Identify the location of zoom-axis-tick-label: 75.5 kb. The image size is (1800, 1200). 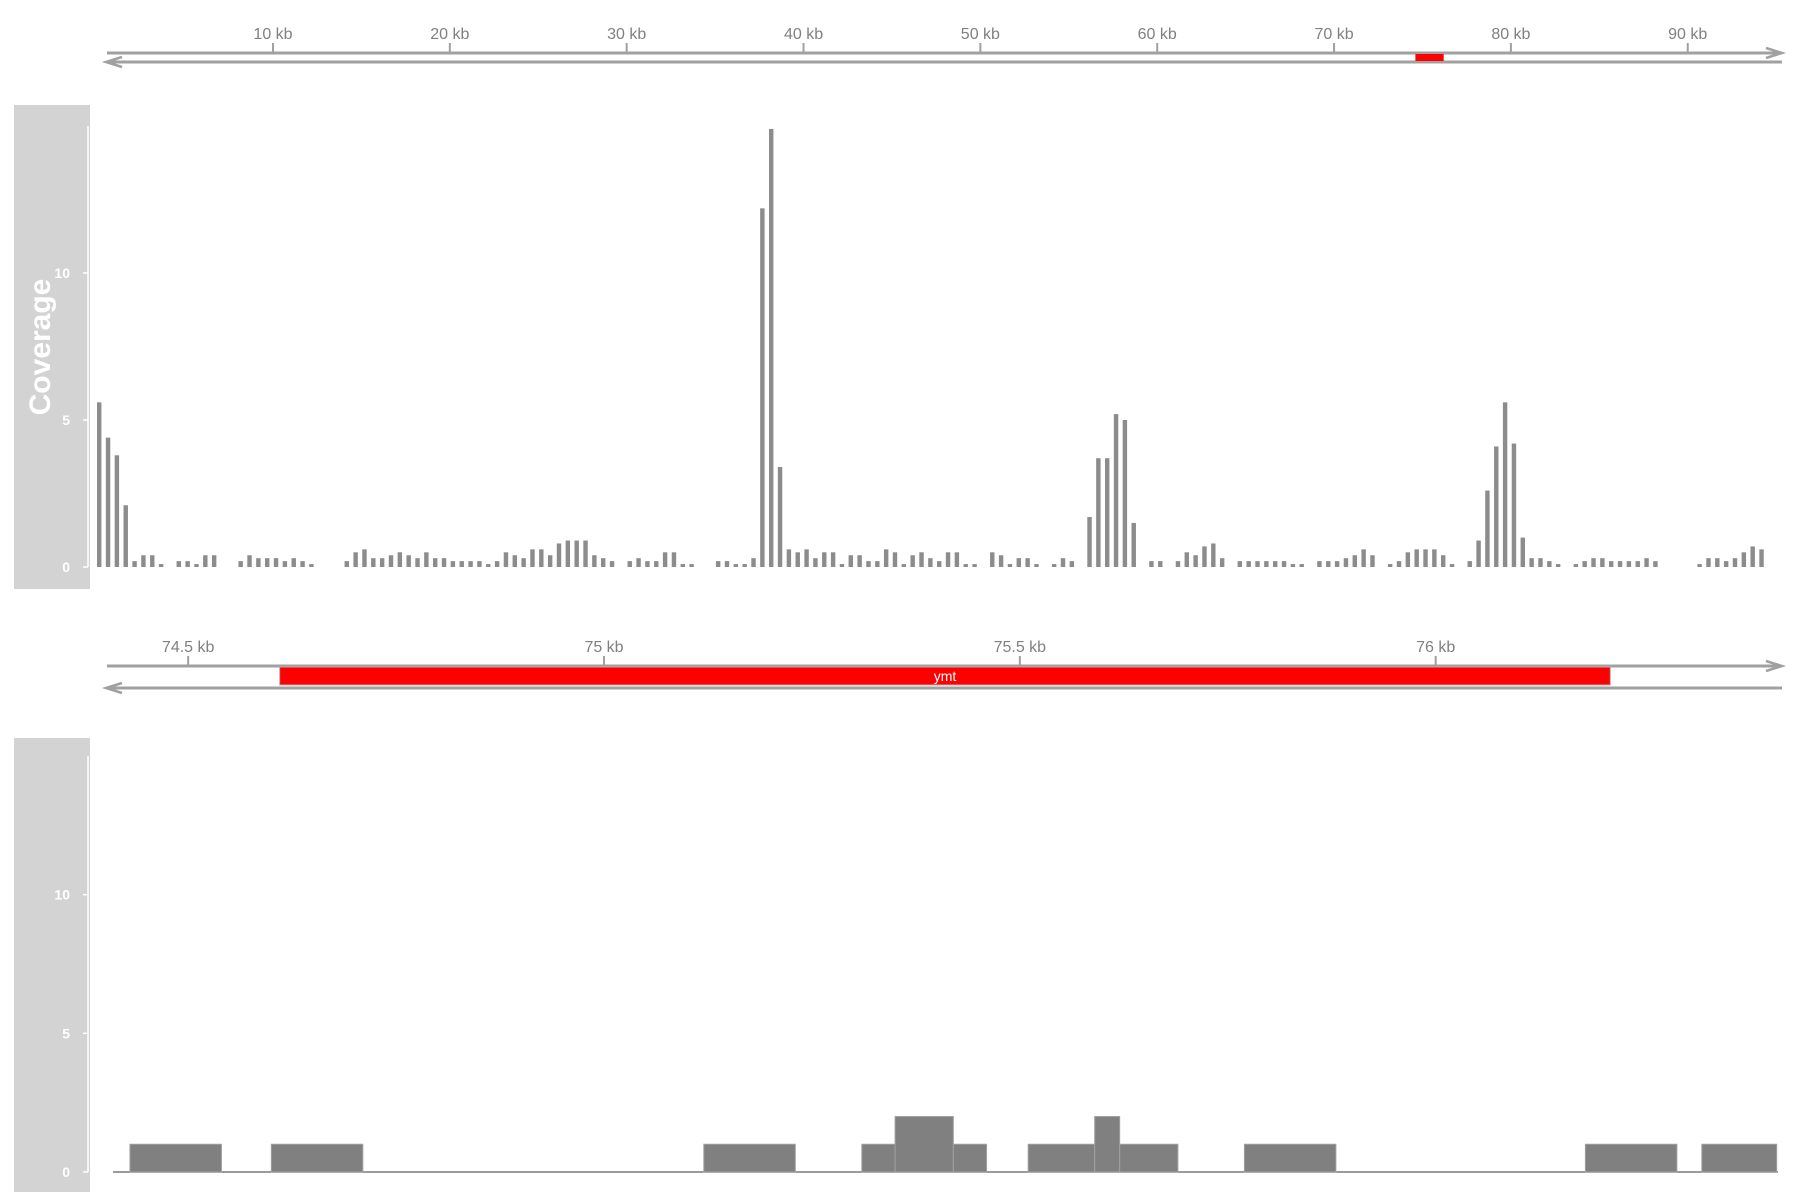
(1020, 647).